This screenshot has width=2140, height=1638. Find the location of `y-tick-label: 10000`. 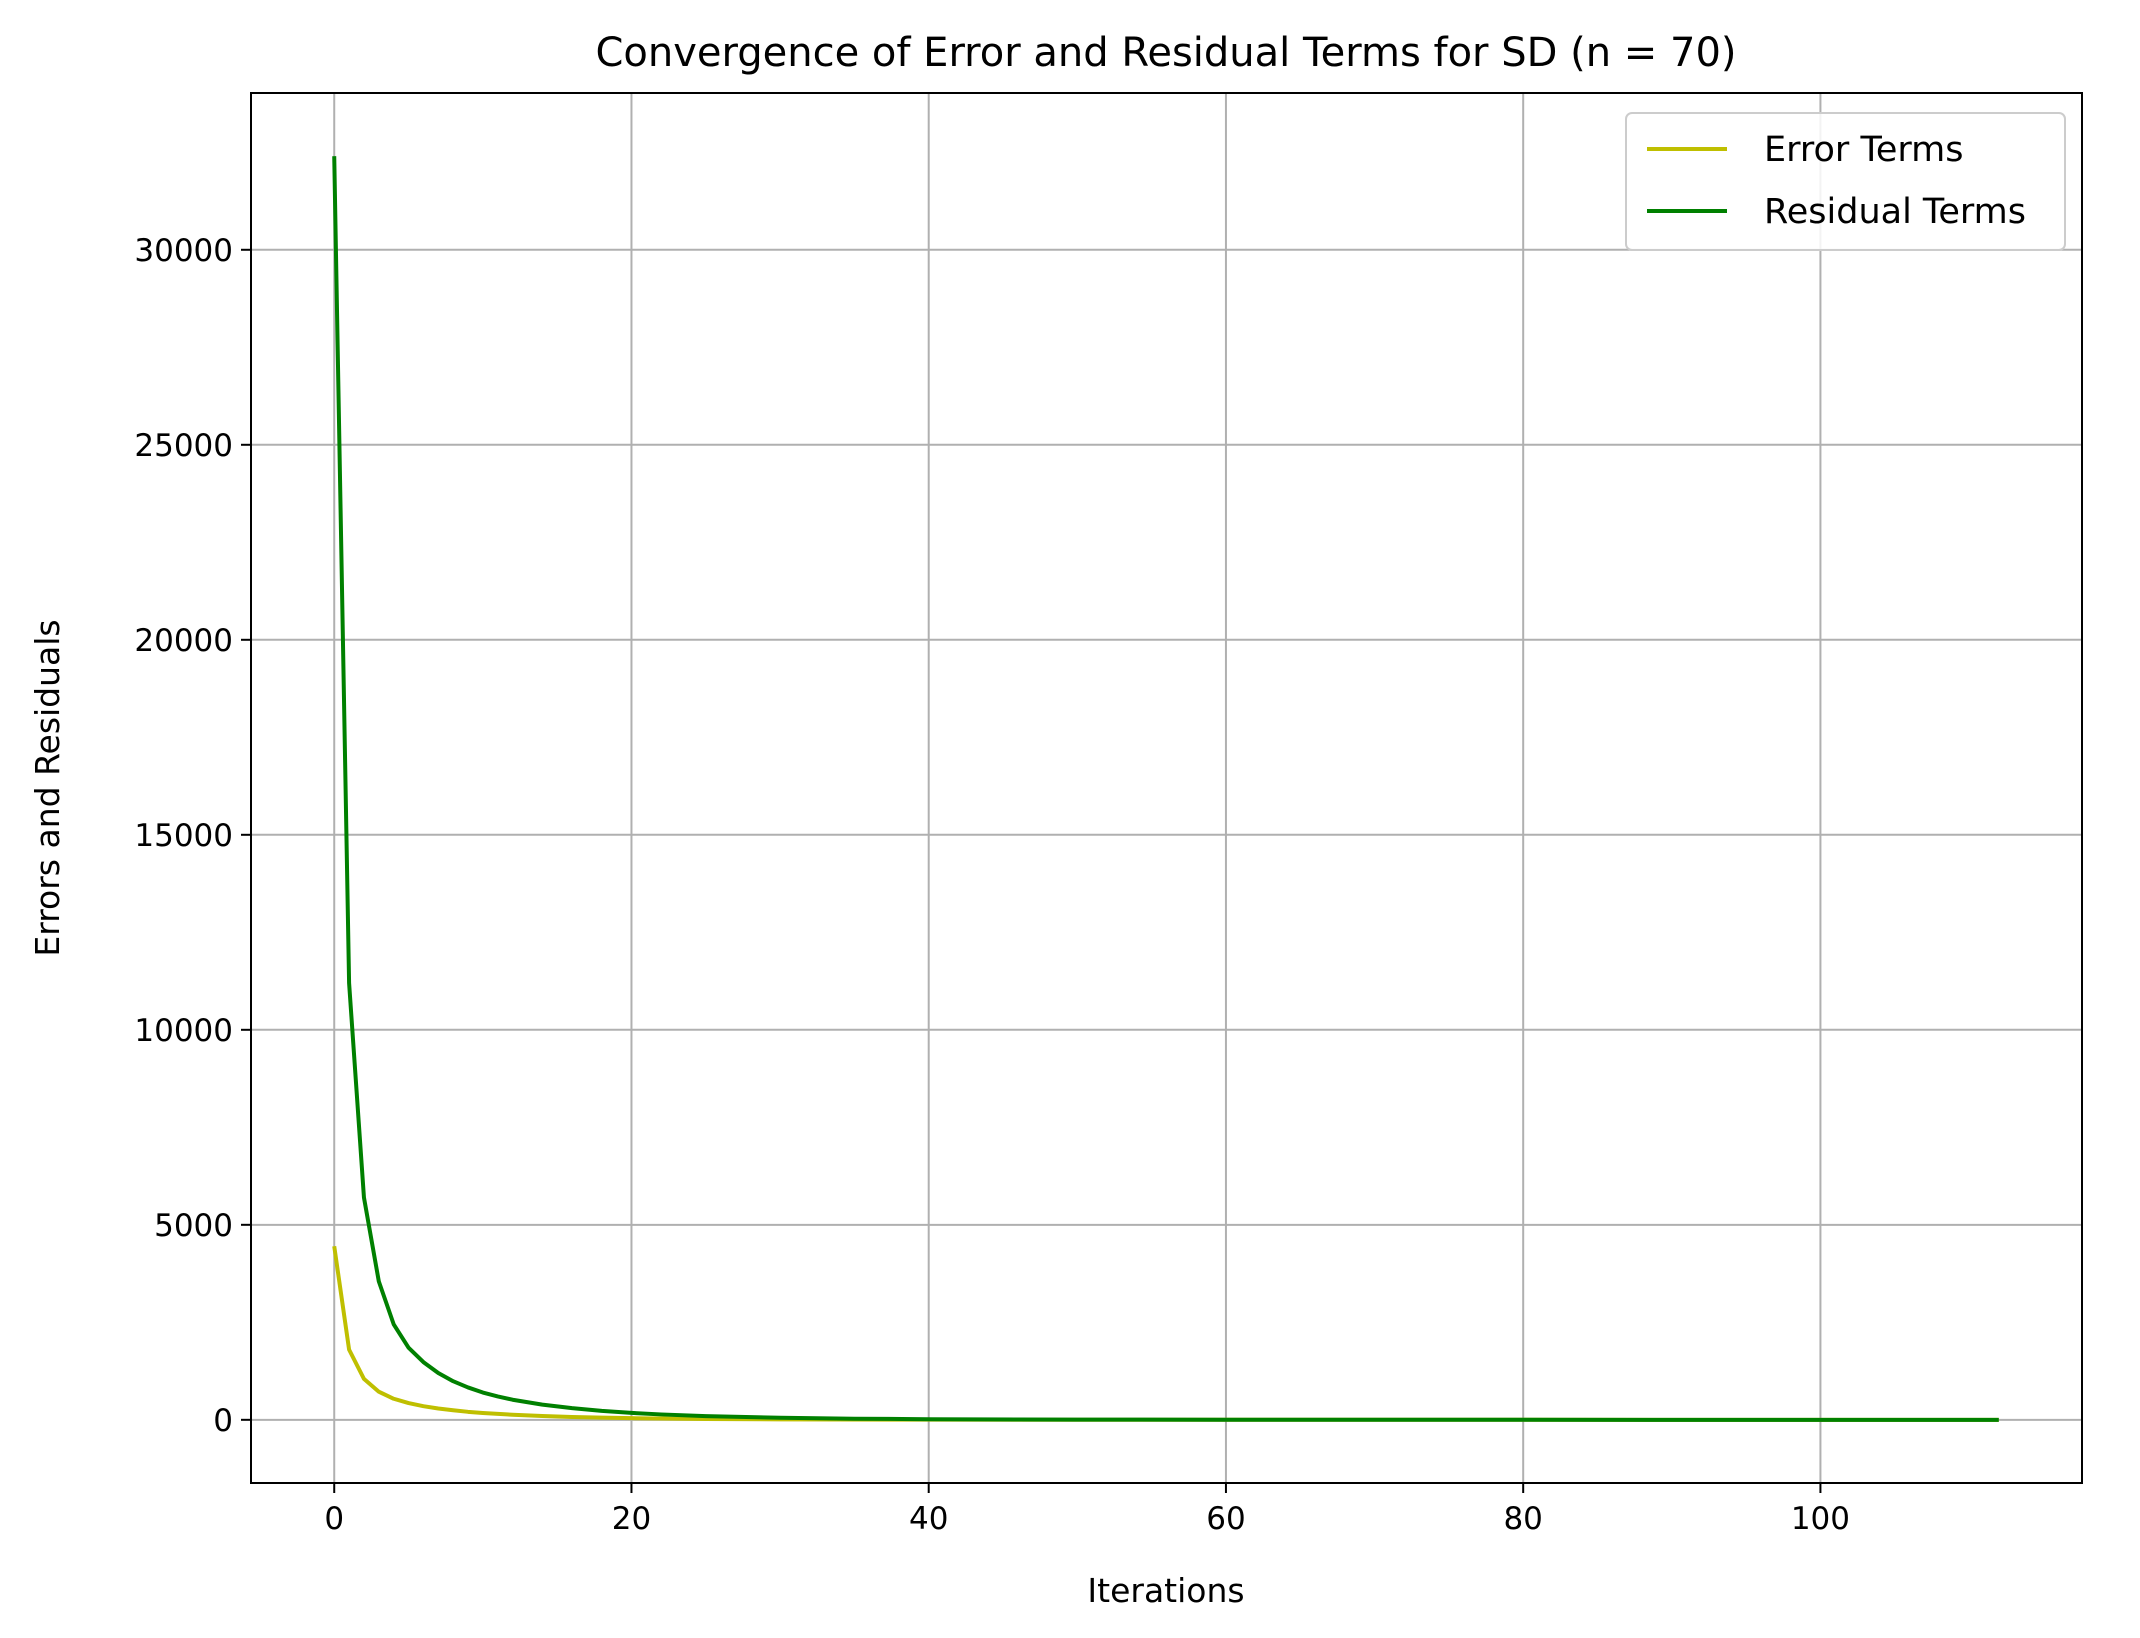

y-tick-label: 10000 is located at coordinates (183, 1031).